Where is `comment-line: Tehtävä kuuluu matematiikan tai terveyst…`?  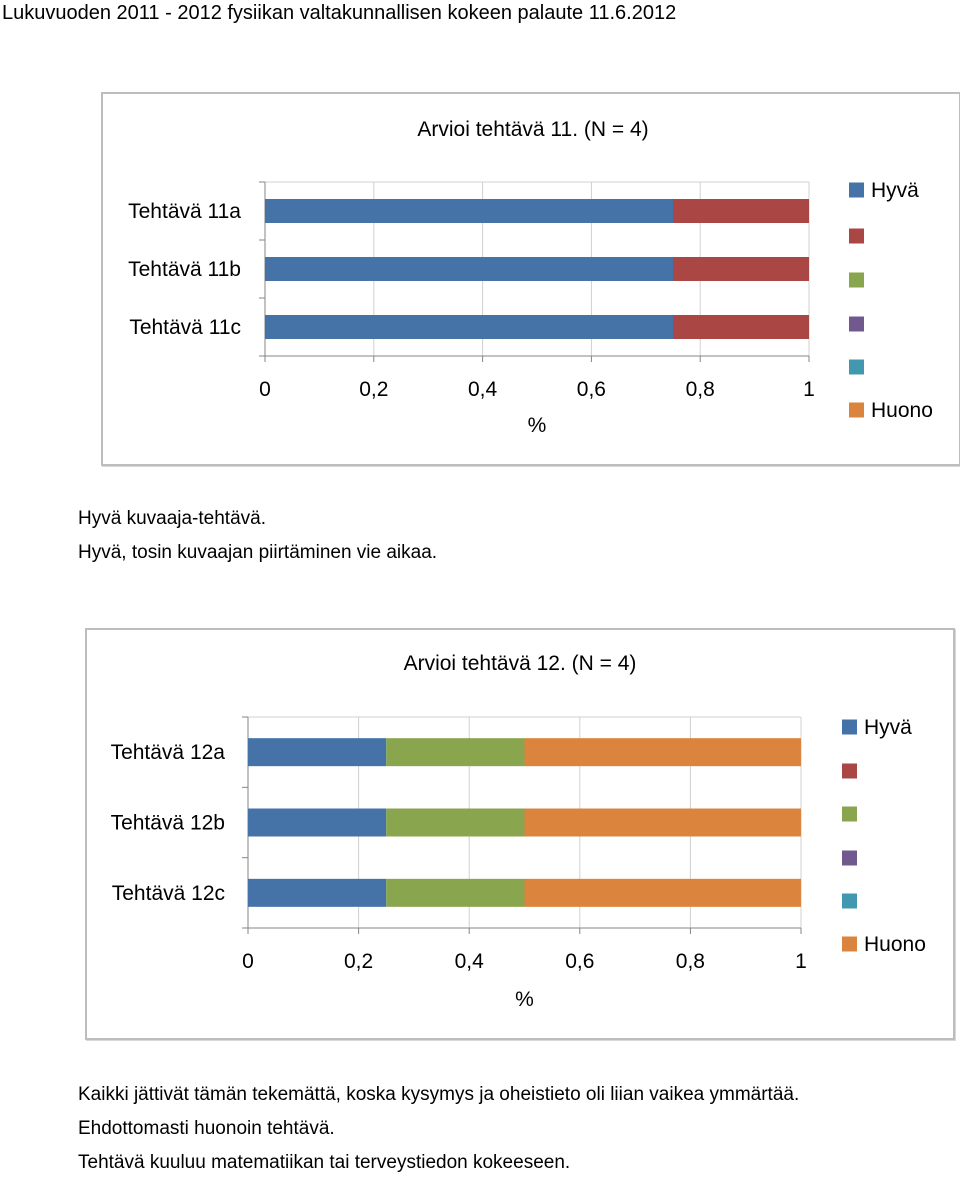 comment-line: Tehtävä kuuluu matematiikan tai terveyst… is located at coordinates (324, 1162).